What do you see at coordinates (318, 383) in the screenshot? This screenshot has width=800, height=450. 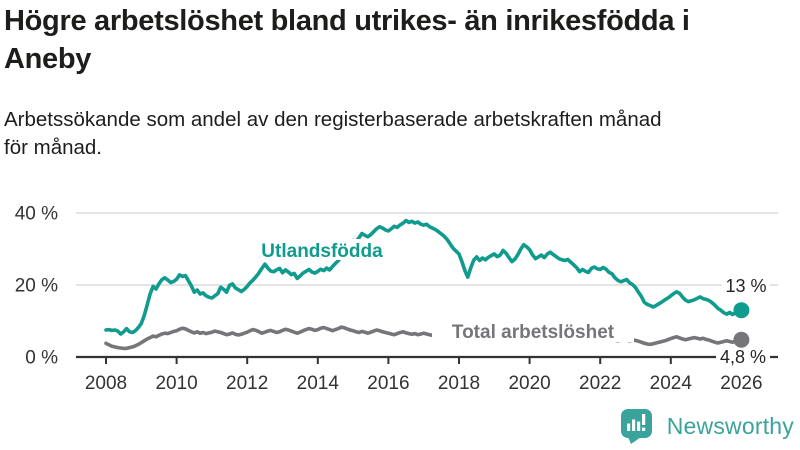 I see `x-axis-tick-label: 2014` at bounding box center [318, 383].